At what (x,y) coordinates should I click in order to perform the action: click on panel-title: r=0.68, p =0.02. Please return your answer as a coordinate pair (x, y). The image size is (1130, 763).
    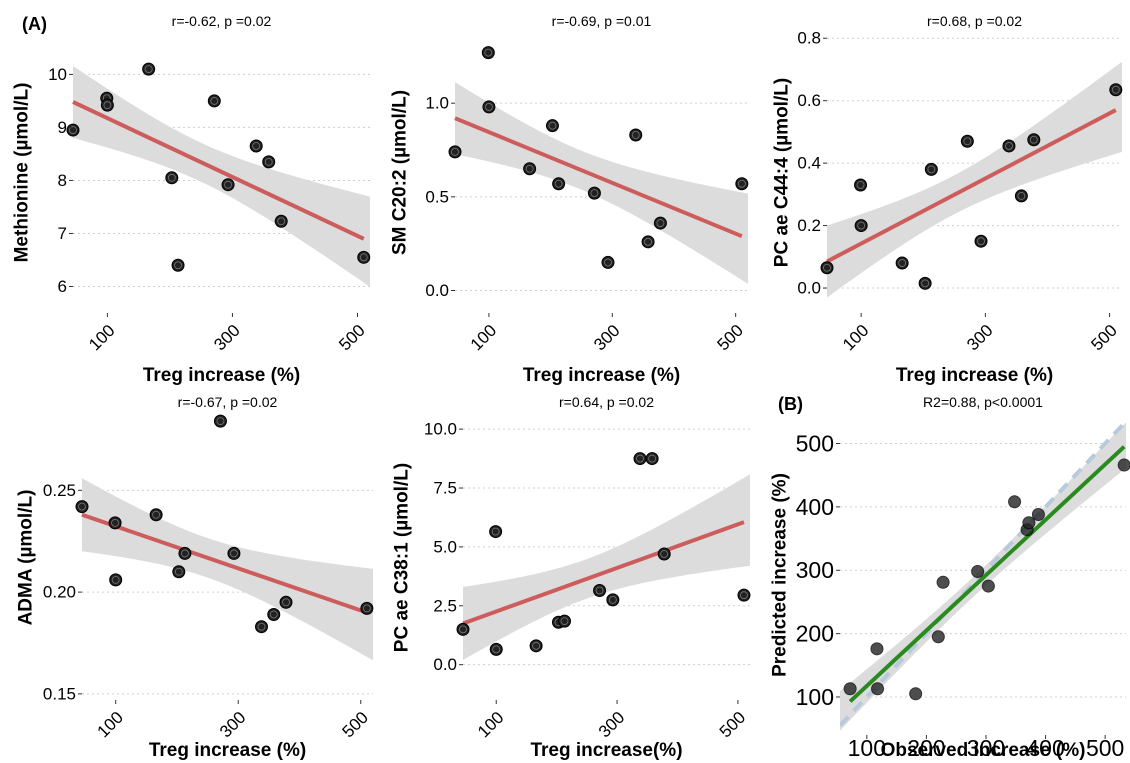
    Looking at the image, I should click on (974, 21).